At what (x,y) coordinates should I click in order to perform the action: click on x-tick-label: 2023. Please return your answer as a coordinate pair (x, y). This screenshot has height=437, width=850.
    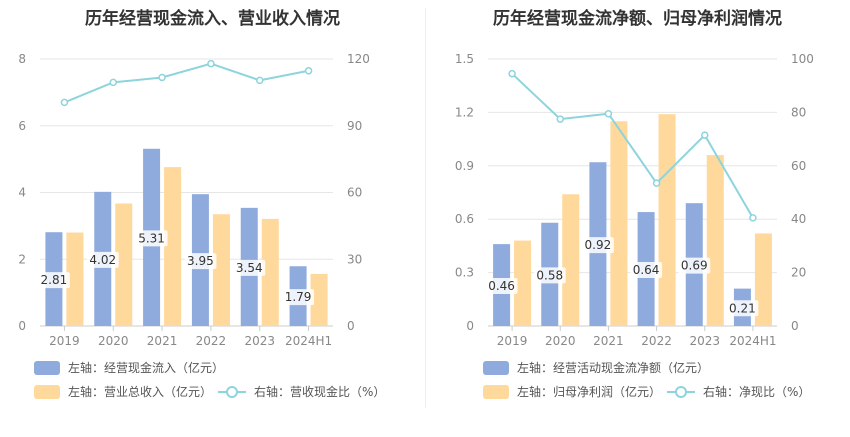
    Looking at the image, I should click on (259, 341).